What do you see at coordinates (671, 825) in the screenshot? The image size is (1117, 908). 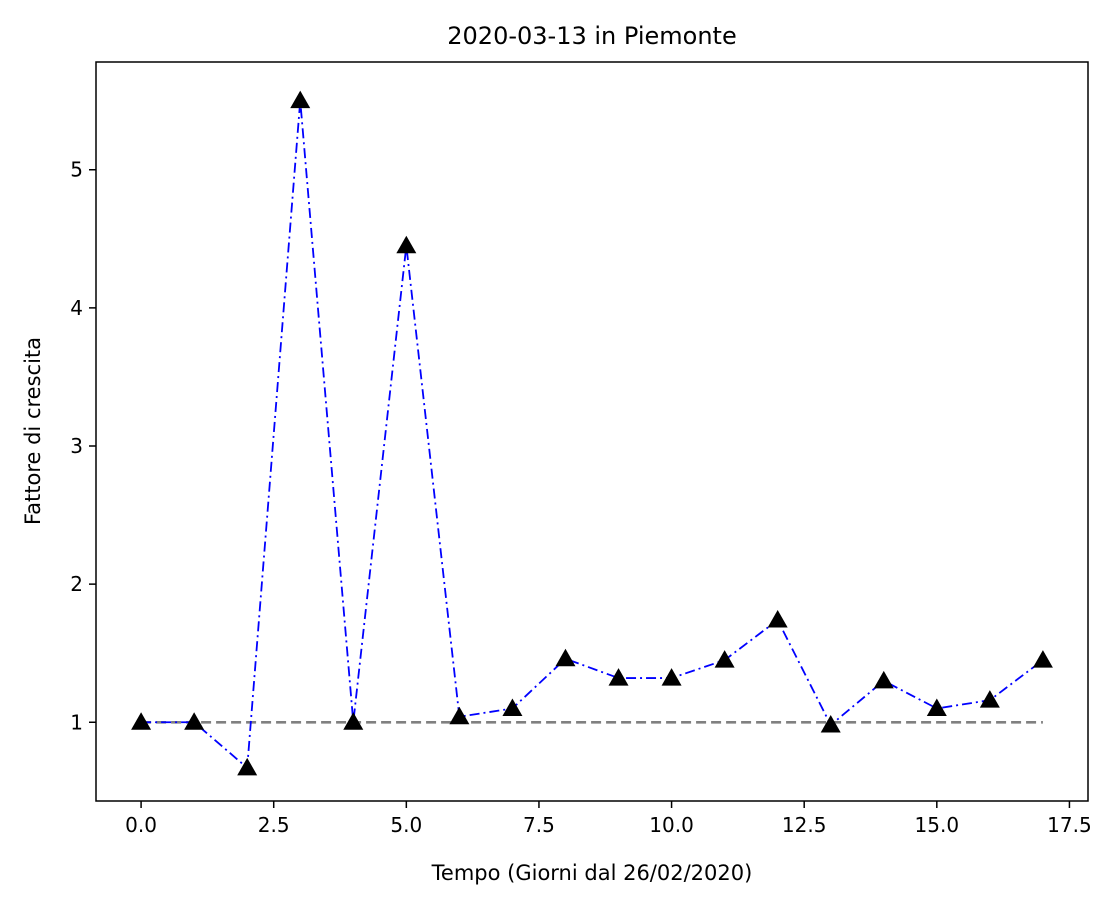 I see `x-tick-label: 10.0` at bounding box center [671, 825].